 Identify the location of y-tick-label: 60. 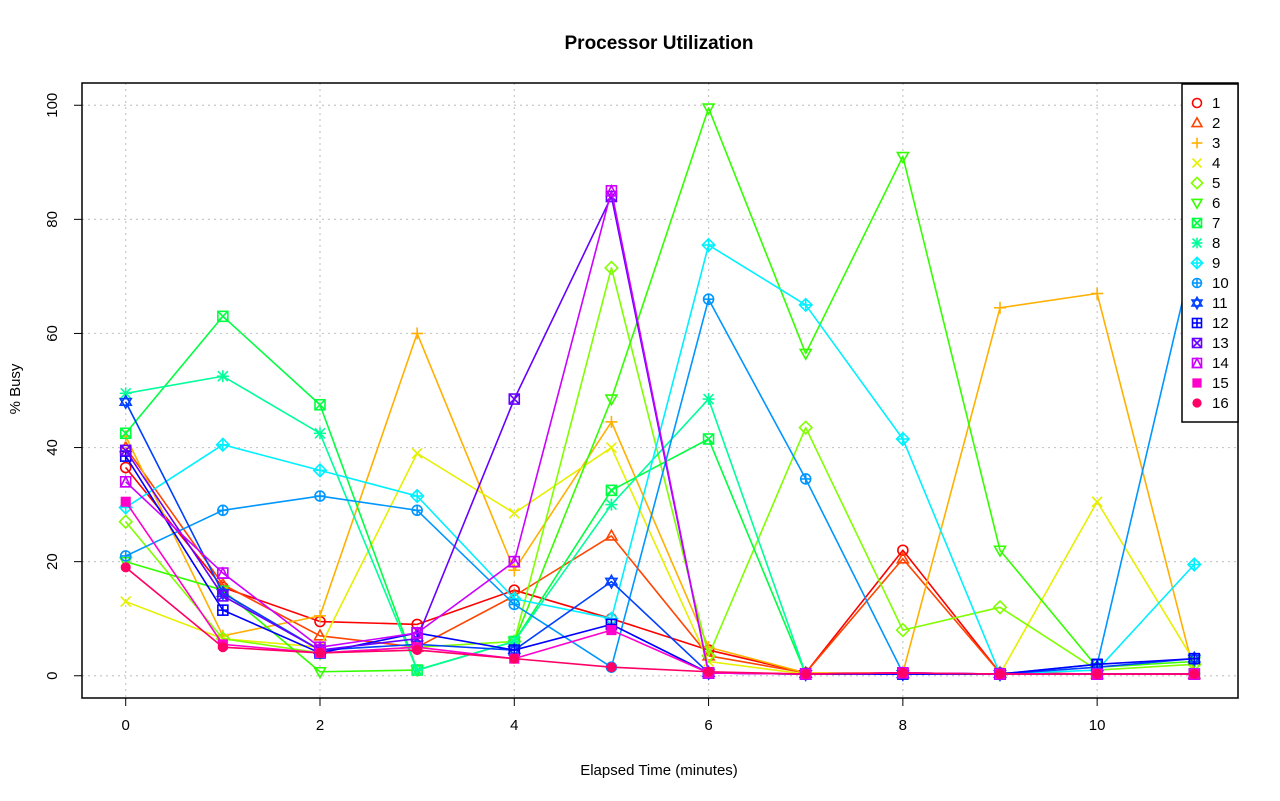
(52, 333).